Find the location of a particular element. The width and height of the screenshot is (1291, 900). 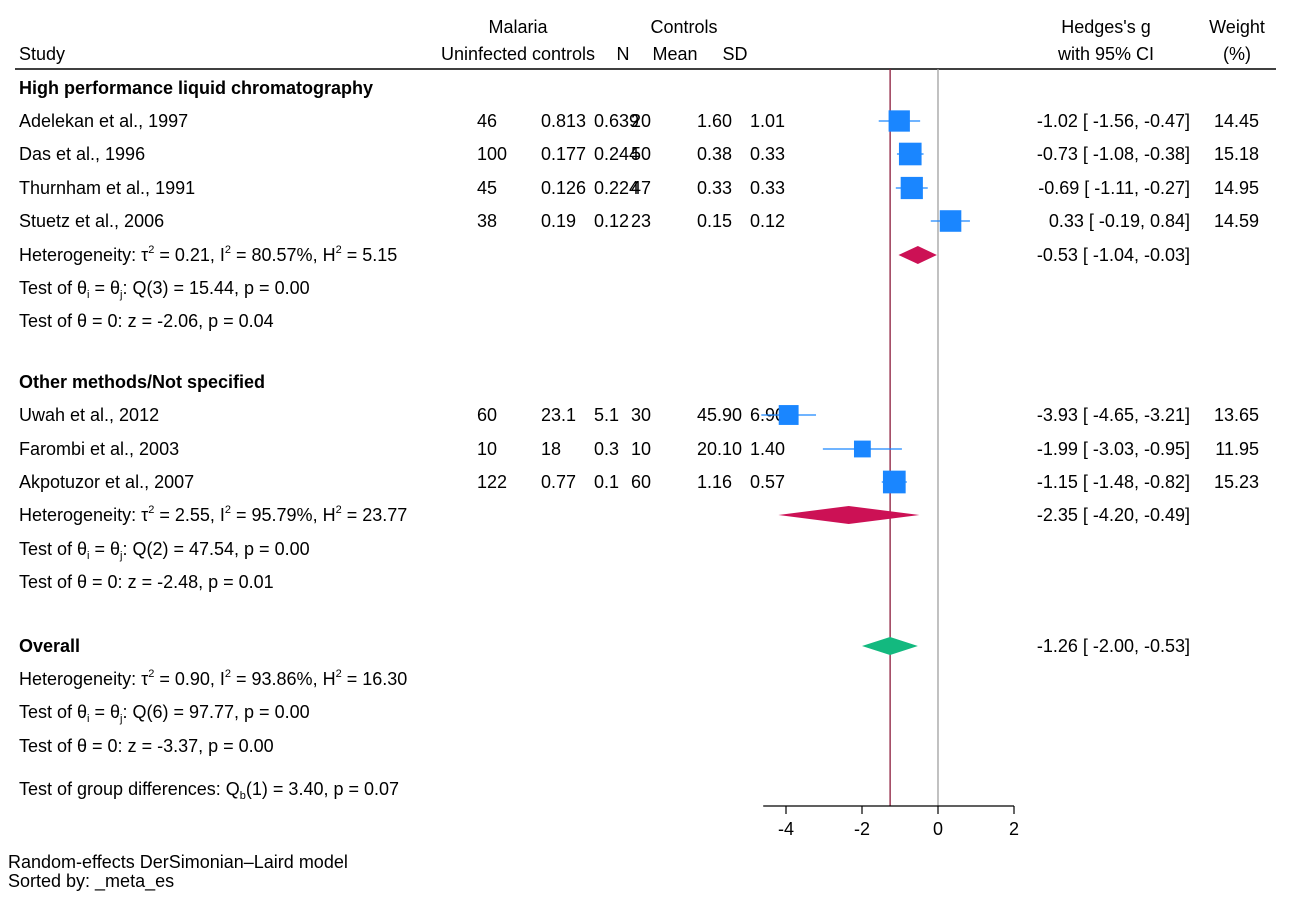

test-z-stat: Test of θ = 0: z = -3.37, p = 0.00 is located at coordinates (146, 746).